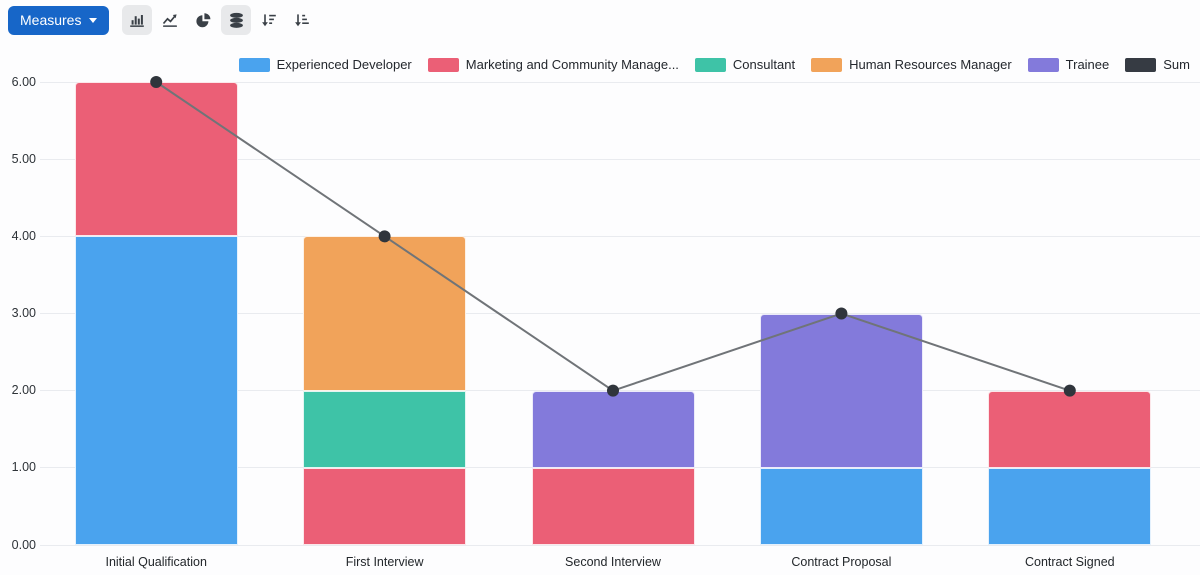  What do you see at coordinates (1176, 64) in the screenshot?
I see `legend-label: Sum` at bounding box center [1176, 64].